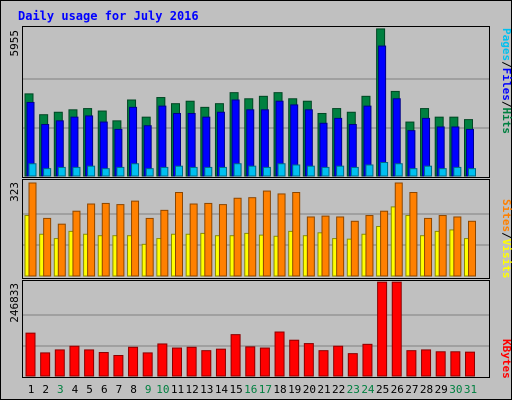 This screenshot has height=400, width=512. What do you see at coordinates (177, 389) in the screenshot?
I see `x-label-day-11: 11` at bounding box center [177, 389].